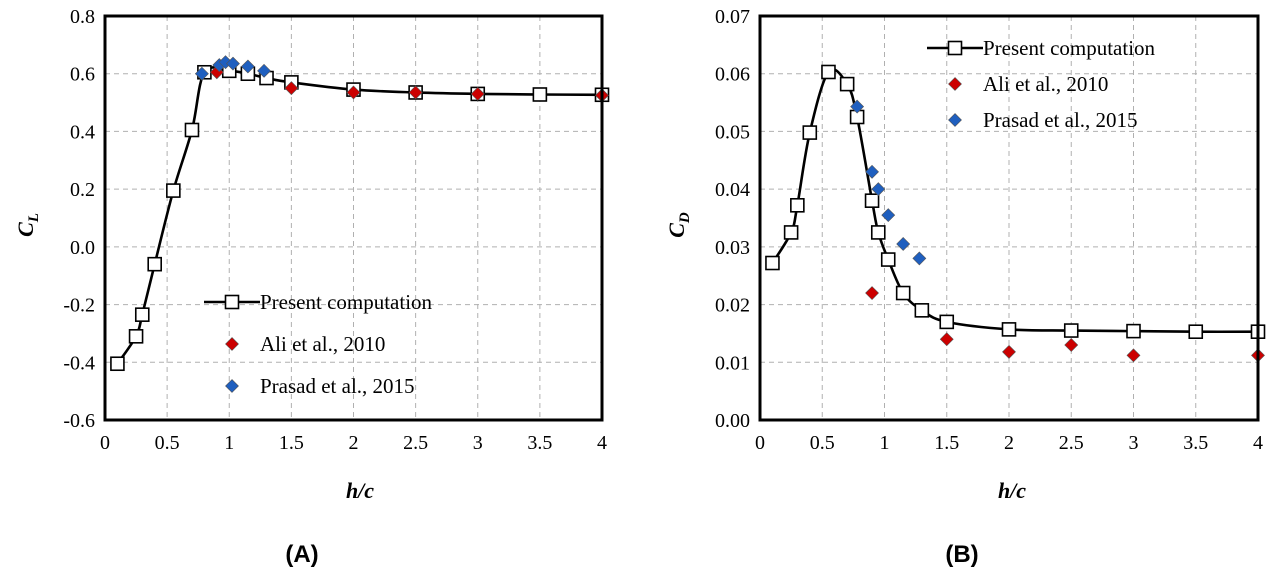 This screenshot has height=575, width=1275. I want to click on y-axis-label: CD, so click(678, 225).